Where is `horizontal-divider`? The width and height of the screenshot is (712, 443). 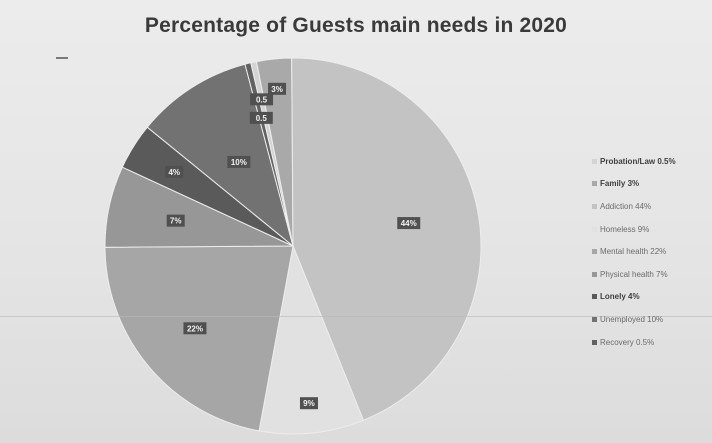
horizontal-divider is located at coordinates (356, 316).